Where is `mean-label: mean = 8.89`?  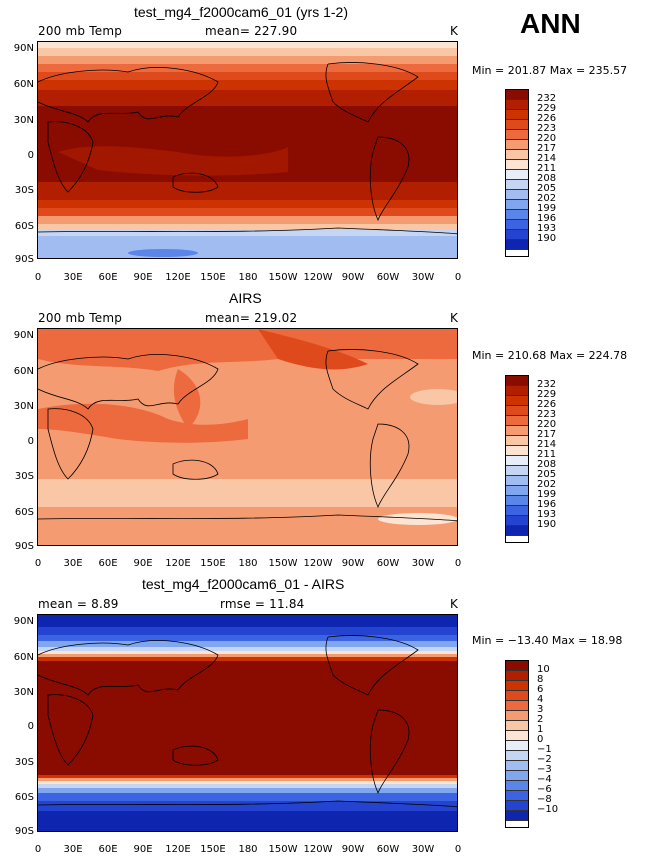
mean-label: mean = 8.89 is located at coordinates (78, 604).